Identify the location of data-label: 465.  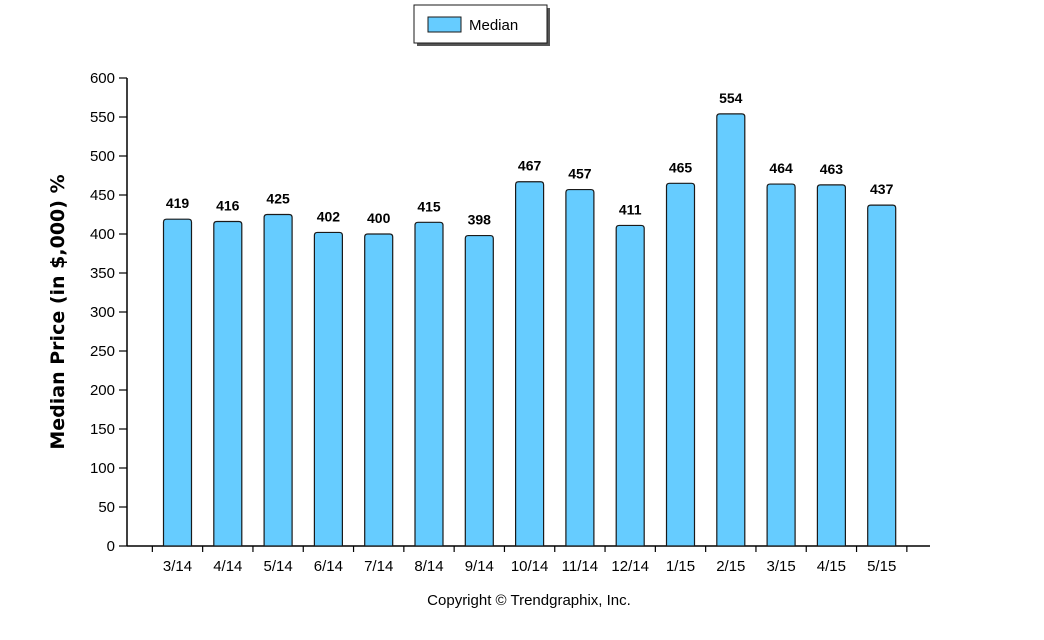
(681, 167).